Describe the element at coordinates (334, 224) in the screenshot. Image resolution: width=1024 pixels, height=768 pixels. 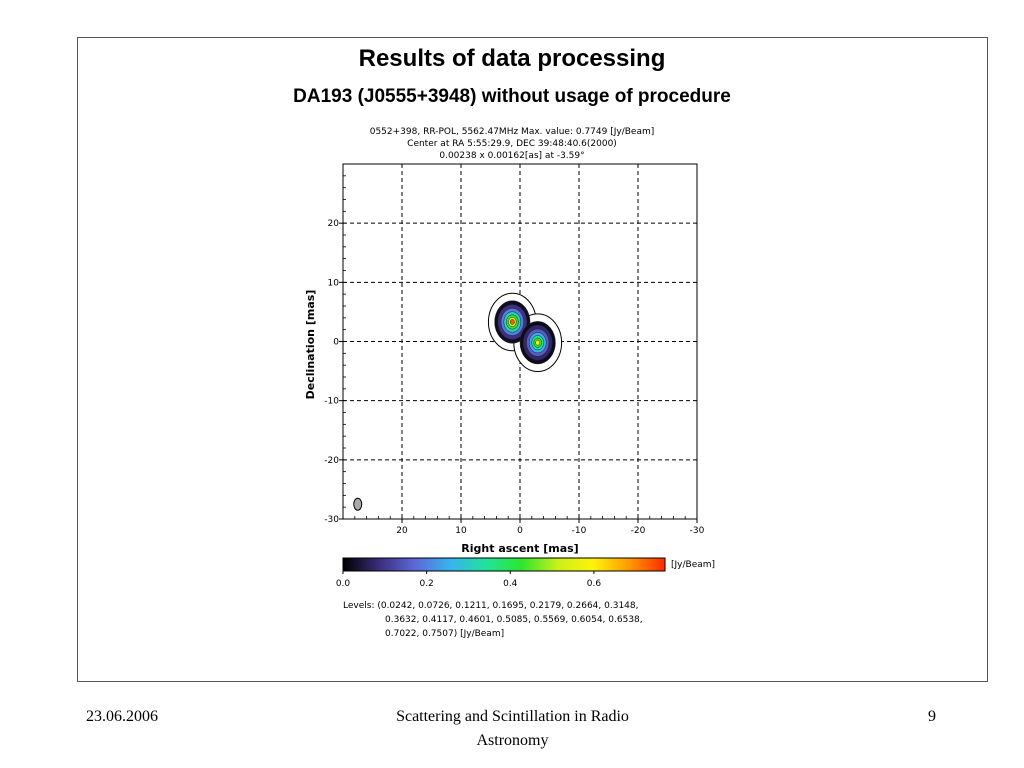
I see `y-tick-label: 20` at that location.